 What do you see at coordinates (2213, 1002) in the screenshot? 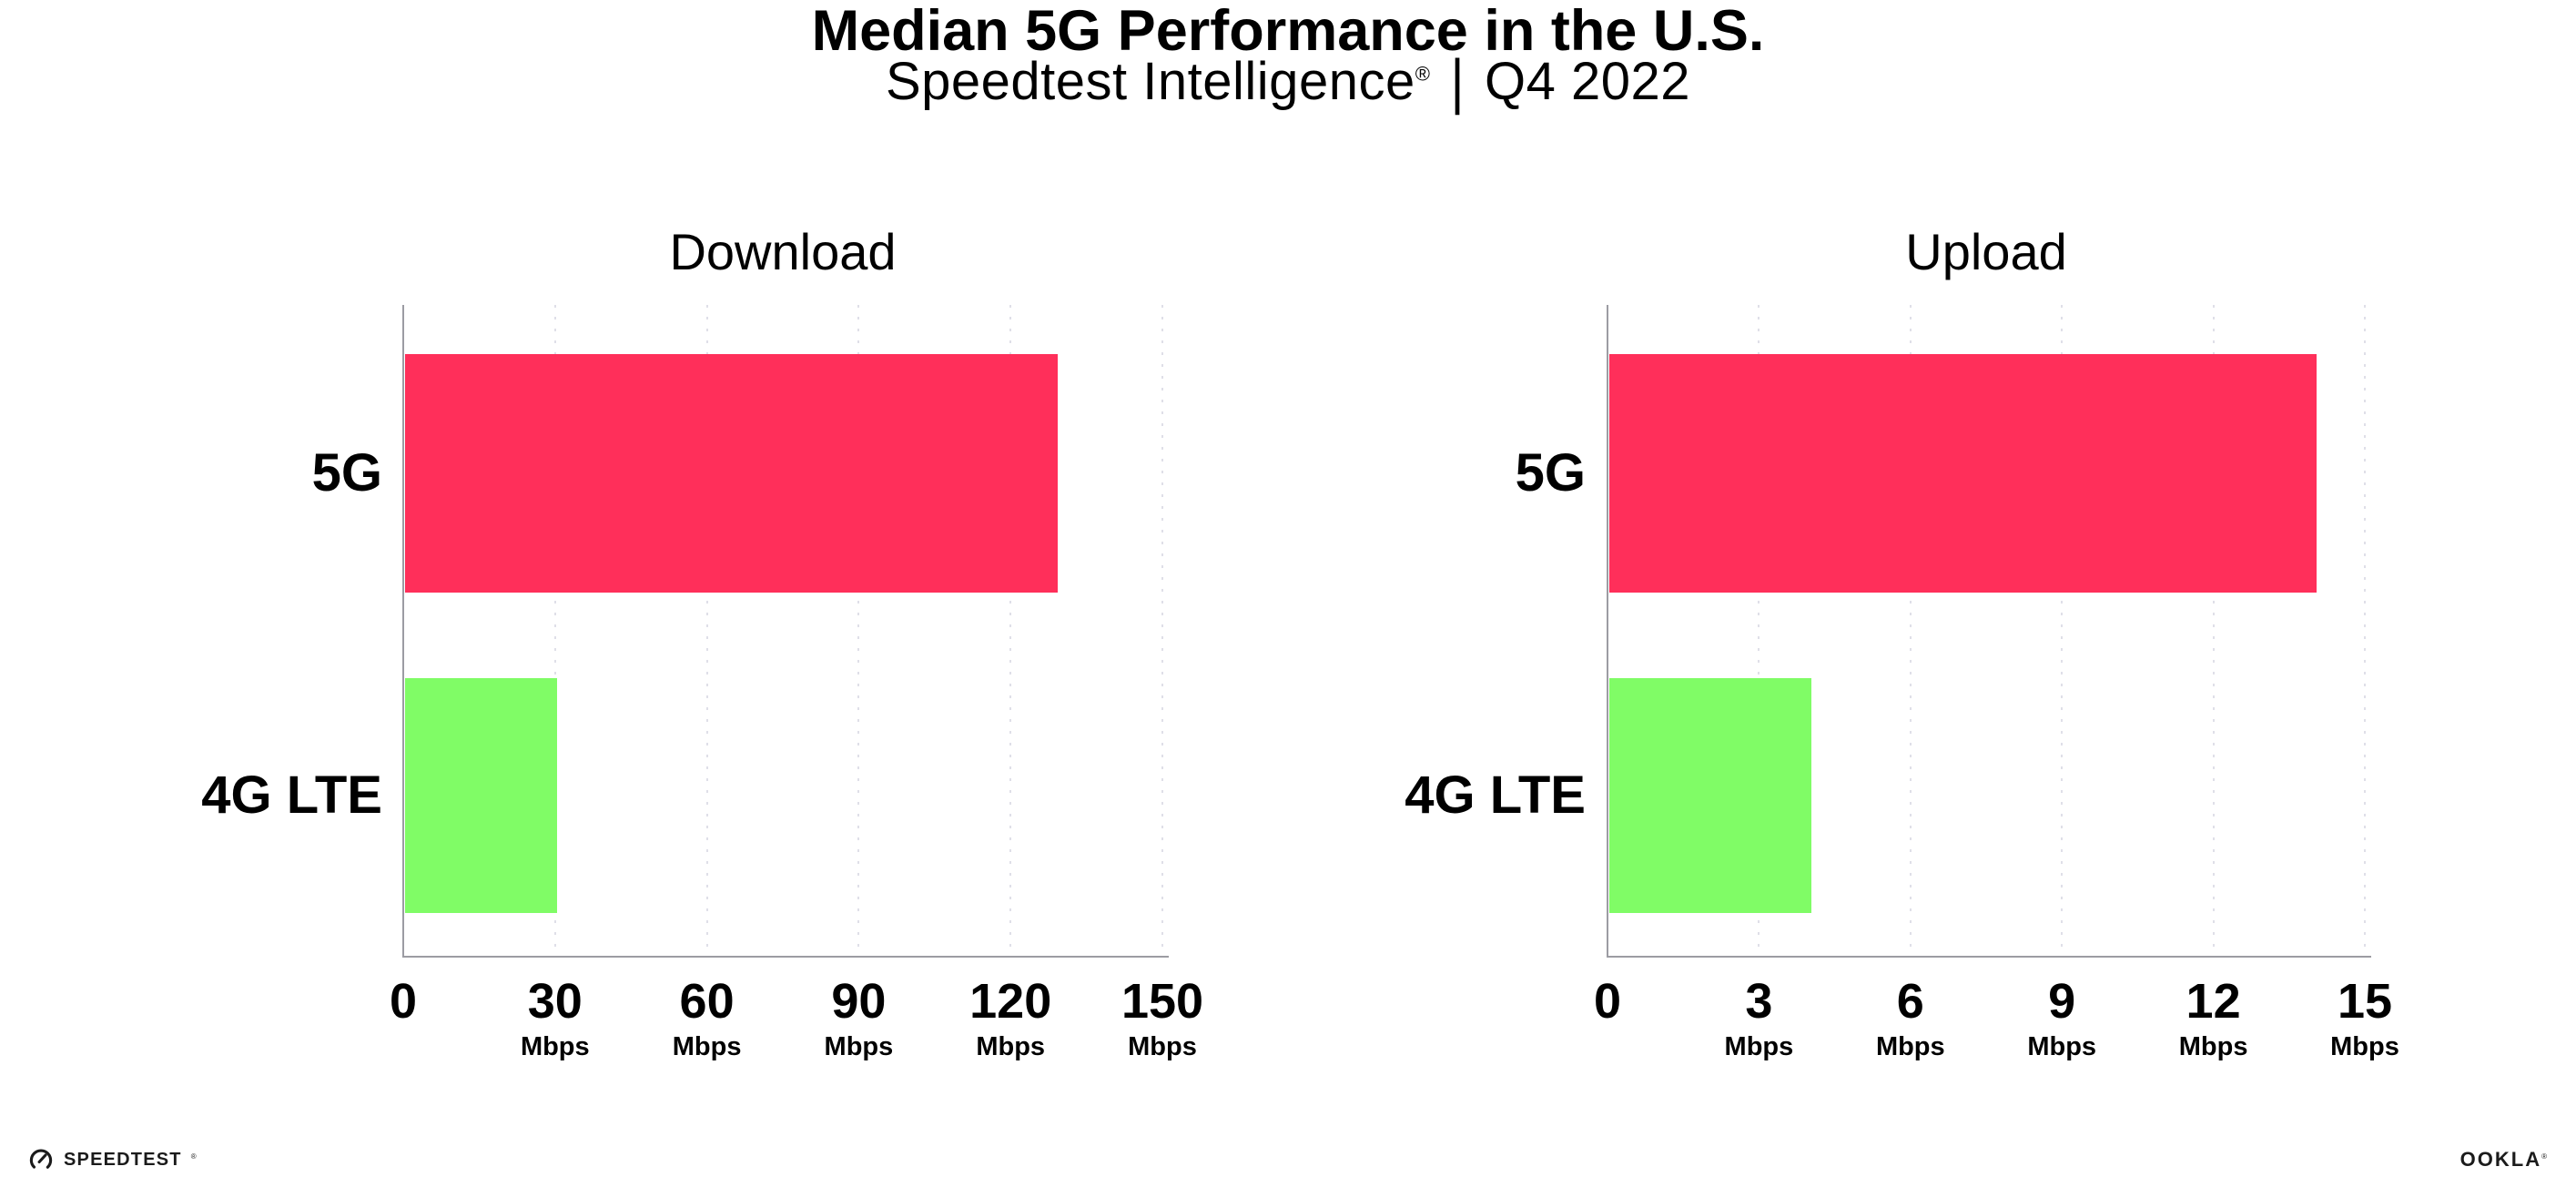
I see `tick-label: 12` at bounding box center [2213, 1002].